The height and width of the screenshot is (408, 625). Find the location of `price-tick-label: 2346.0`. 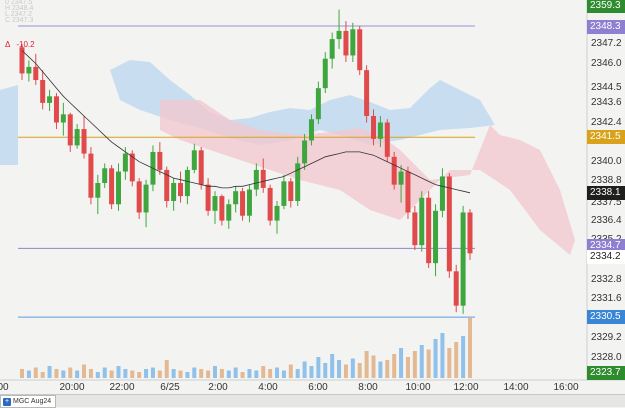

price-tick-label: 2346.0 is located at coordinates (606, 63).